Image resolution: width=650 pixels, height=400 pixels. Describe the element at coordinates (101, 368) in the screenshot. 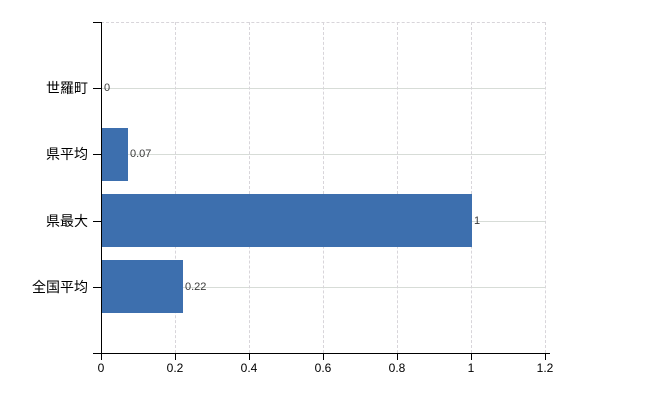

I see `x-axis-tick-label: 0` at that location.